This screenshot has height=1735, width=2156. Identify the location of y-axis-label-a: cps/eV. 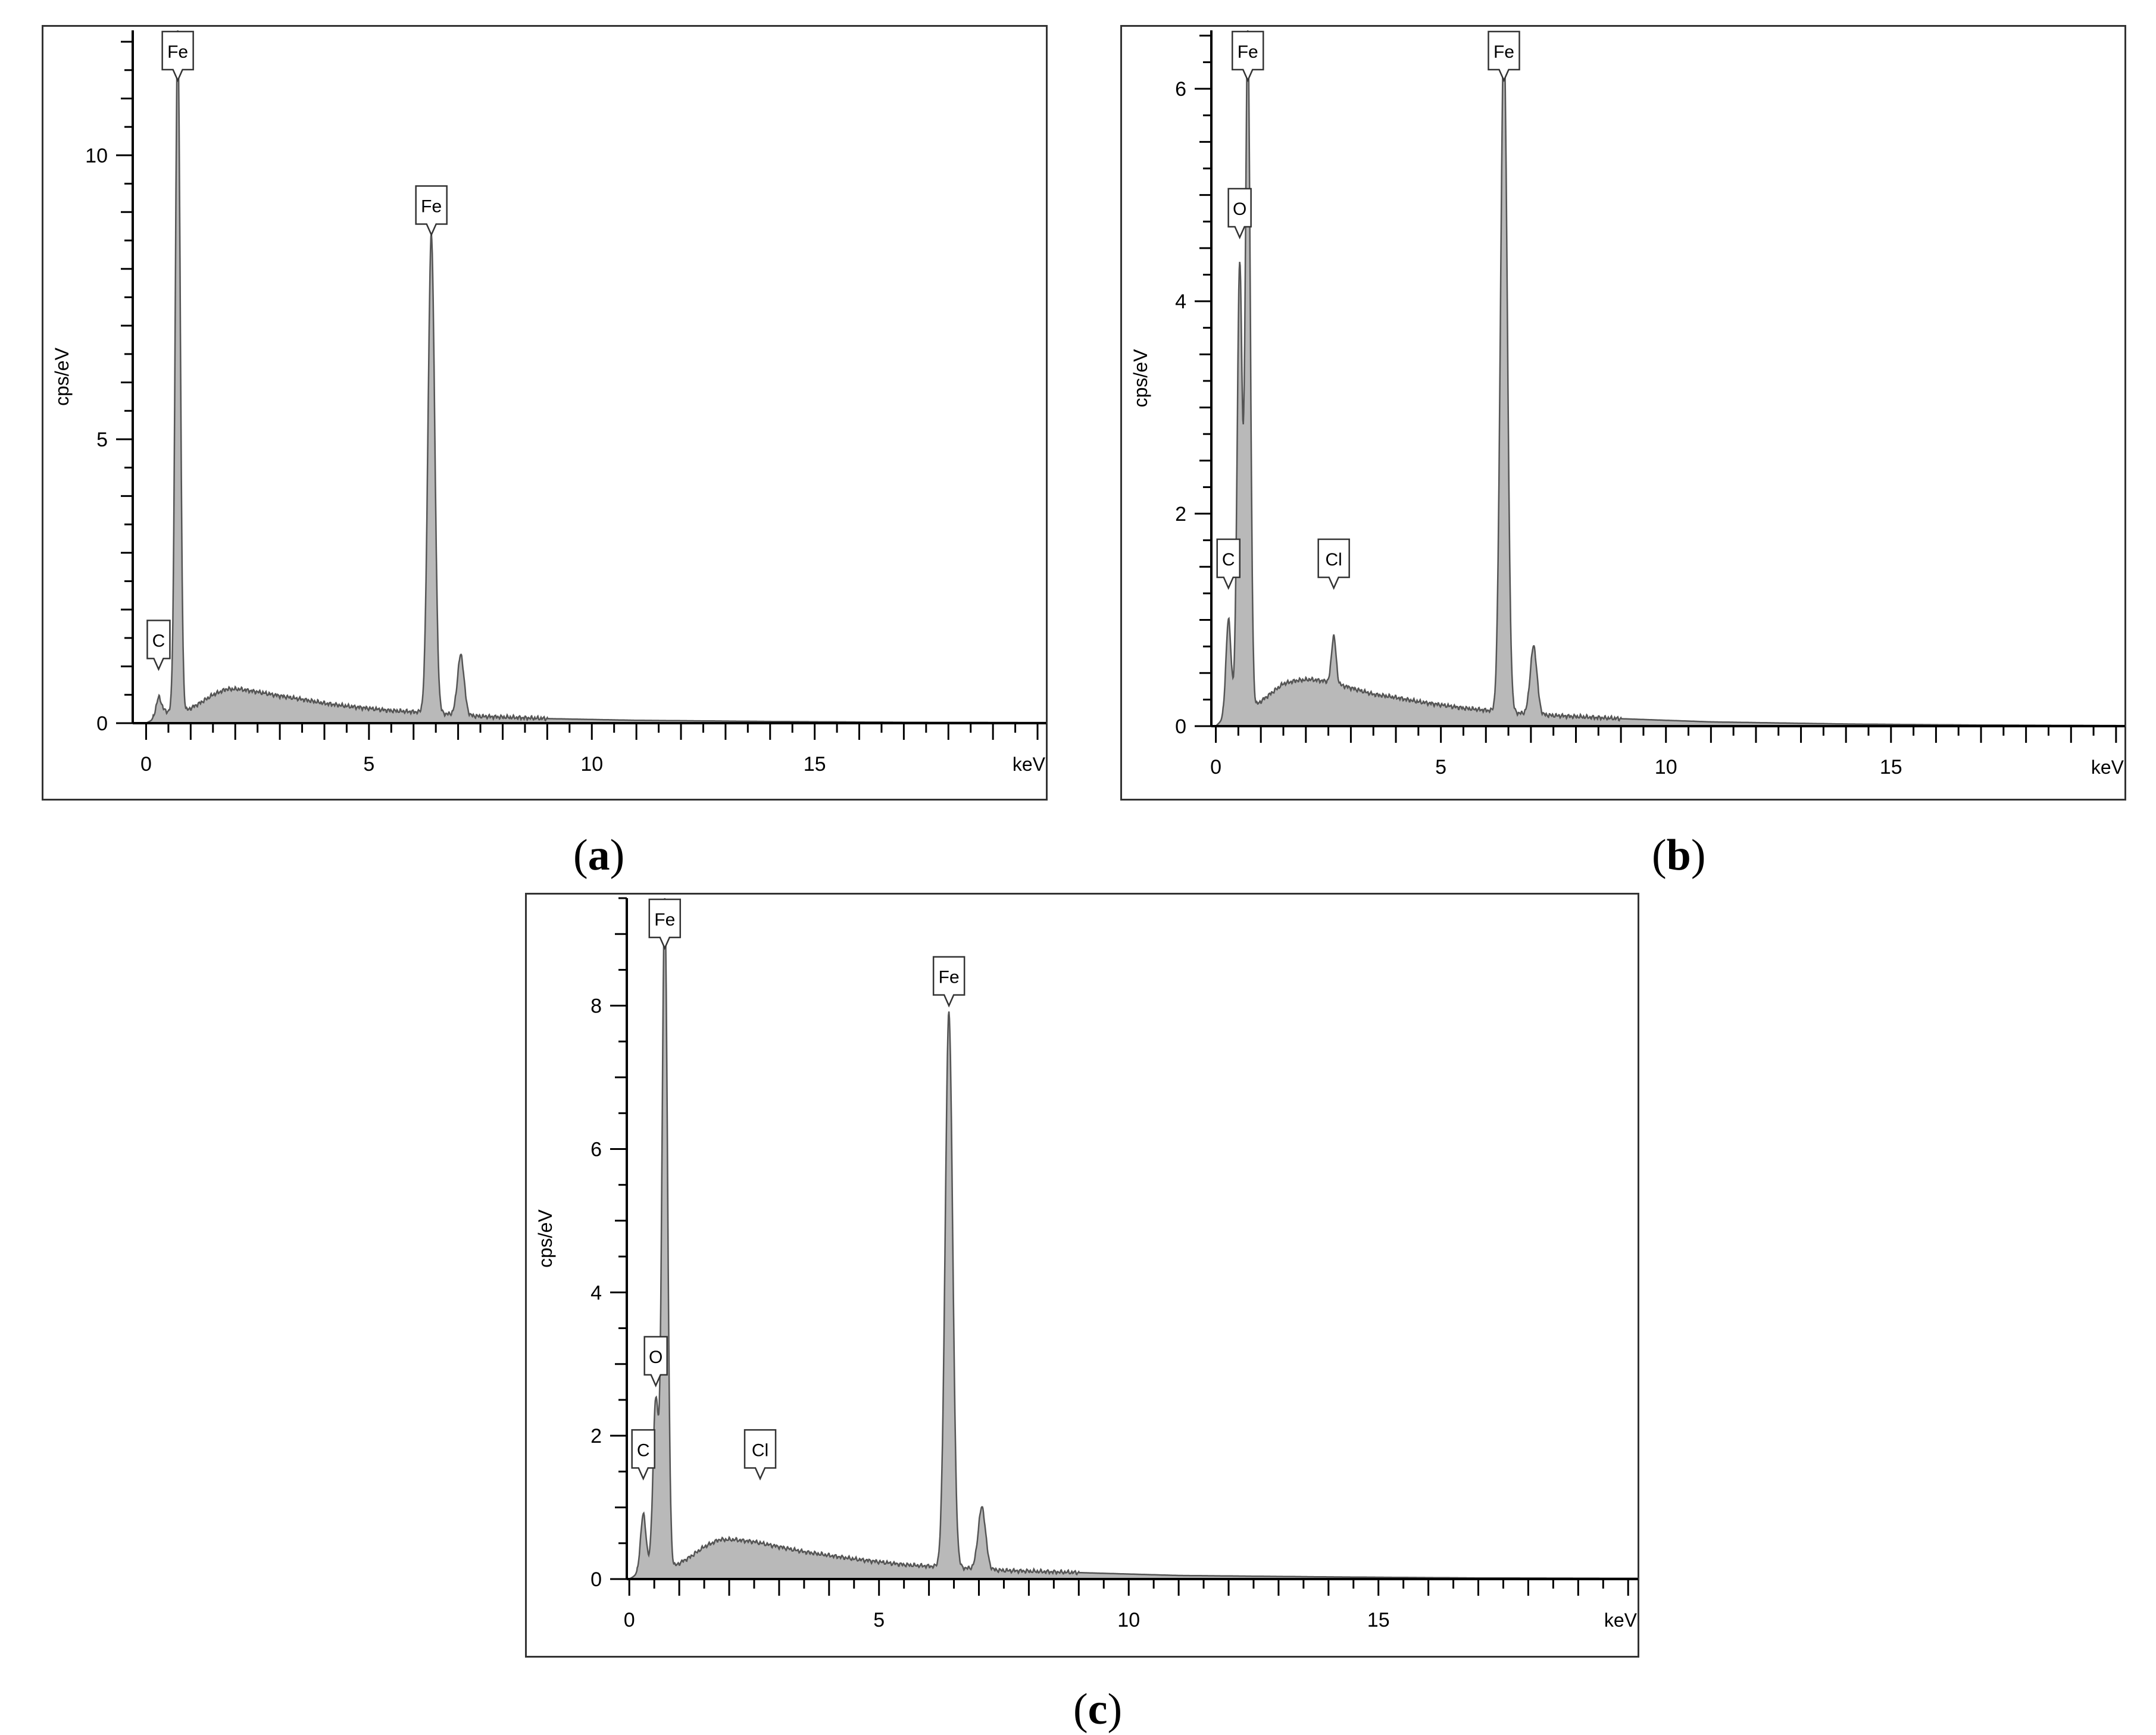
(62, 376).